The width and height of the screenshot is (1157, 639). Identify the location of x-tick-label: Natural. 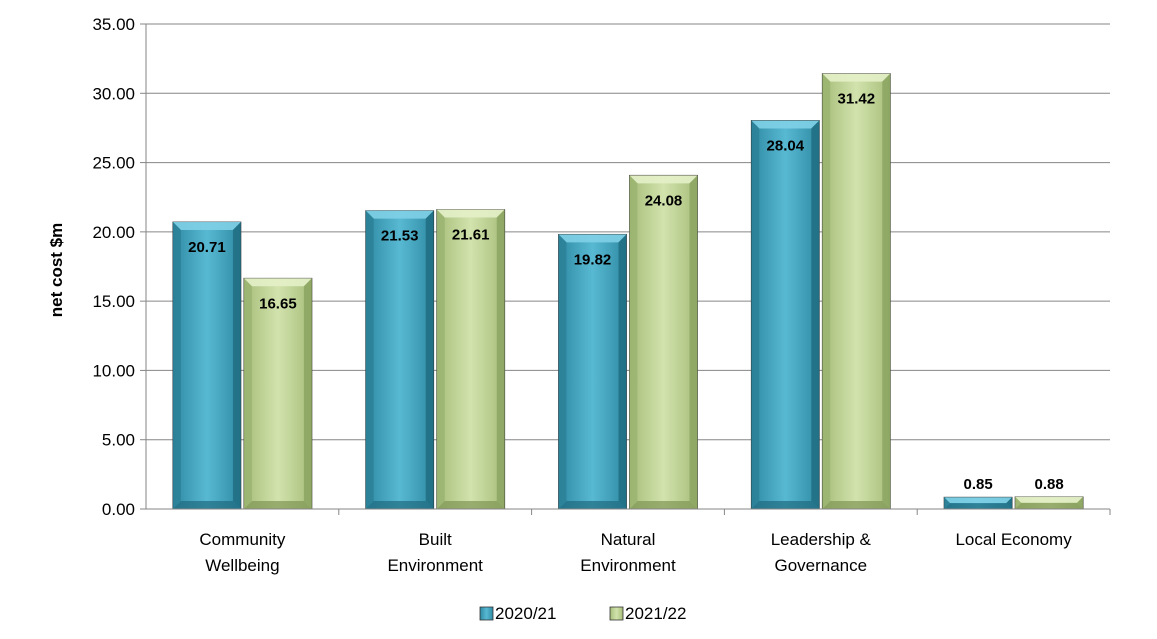
(628, 539).